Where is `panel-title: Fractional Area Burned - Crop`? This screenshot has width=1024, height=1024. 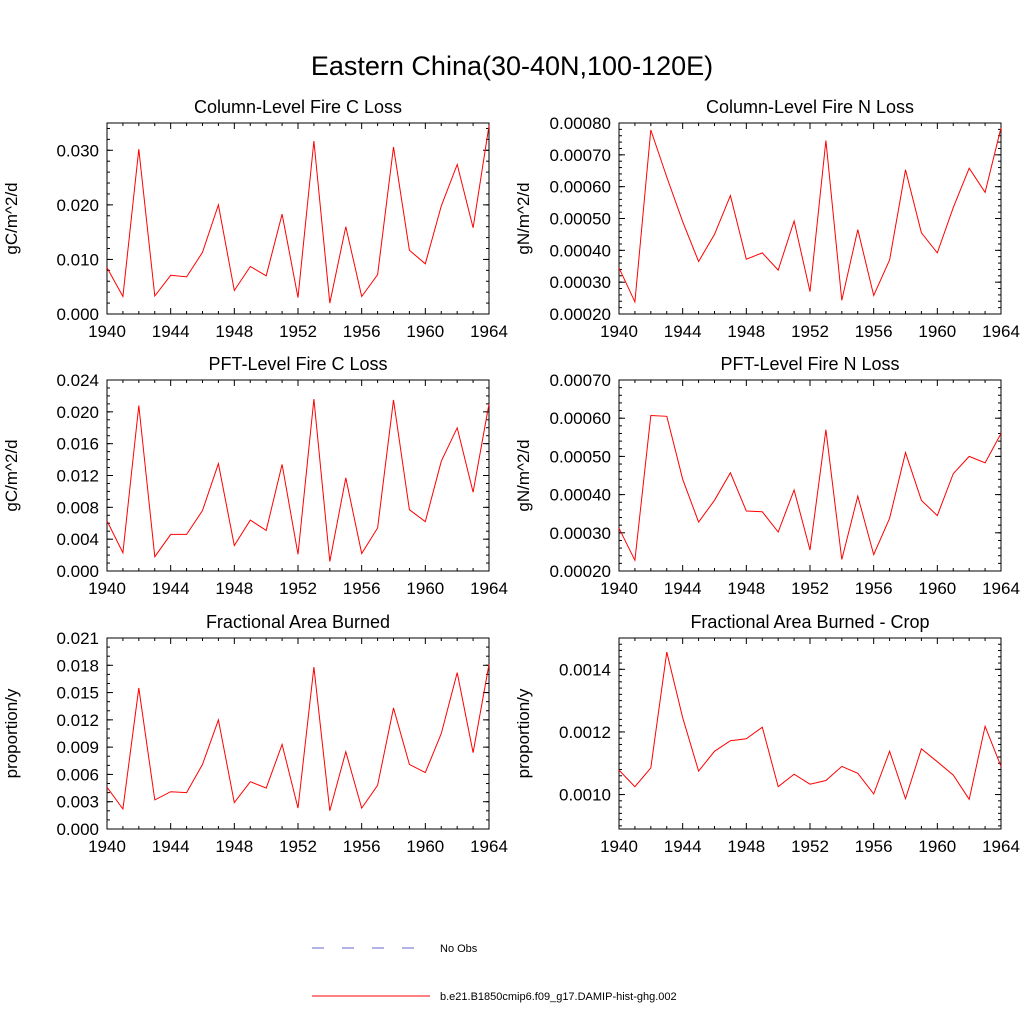 panel-title: Fractional Area Burned - Crop is located at coordinates (809, 622).